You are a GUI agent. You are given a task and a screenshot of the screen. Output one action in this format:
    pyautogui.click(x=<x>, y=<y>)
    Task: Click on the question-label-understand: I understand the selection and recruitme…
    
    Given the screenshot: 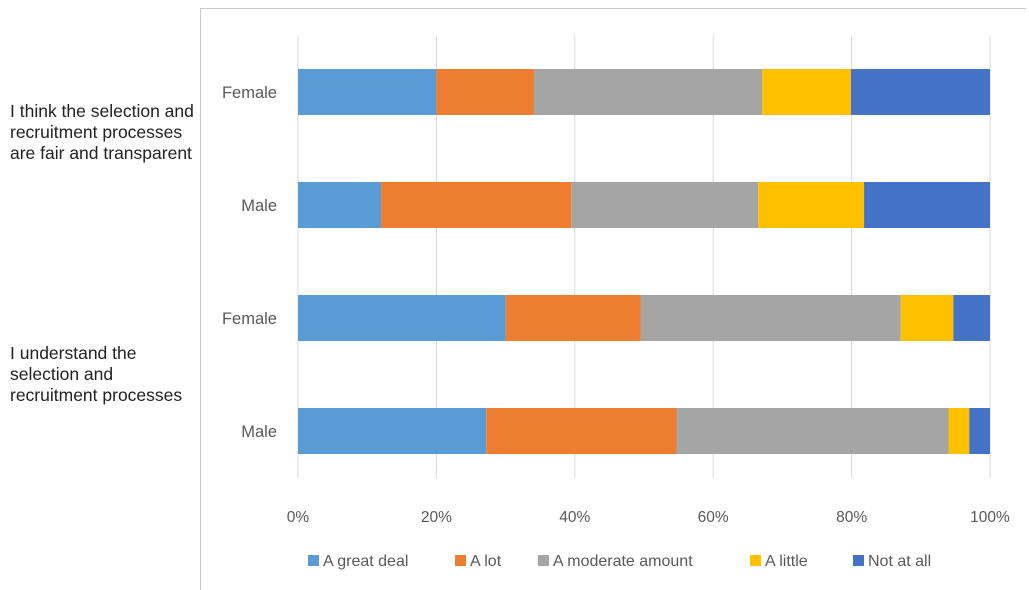 What is the action you would take?
    pyautogui.click(x=96, y=374)
    